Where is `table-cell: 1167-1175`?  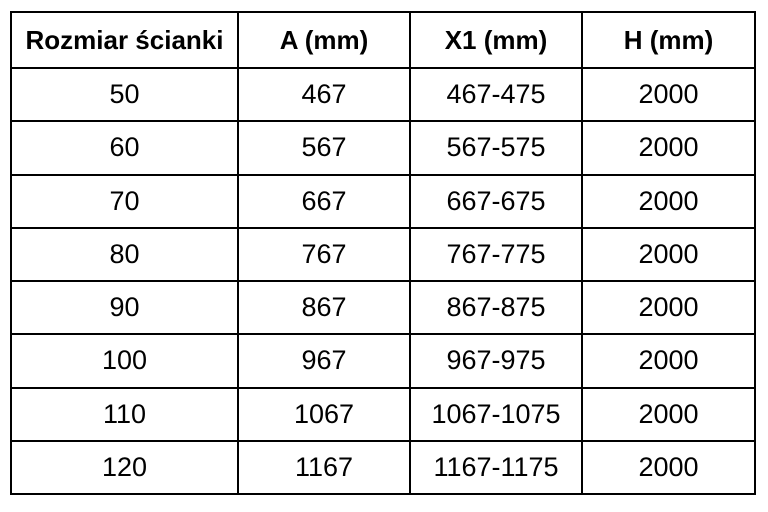
table-cell: 1167-1175 is located at coordinates (496, 467).